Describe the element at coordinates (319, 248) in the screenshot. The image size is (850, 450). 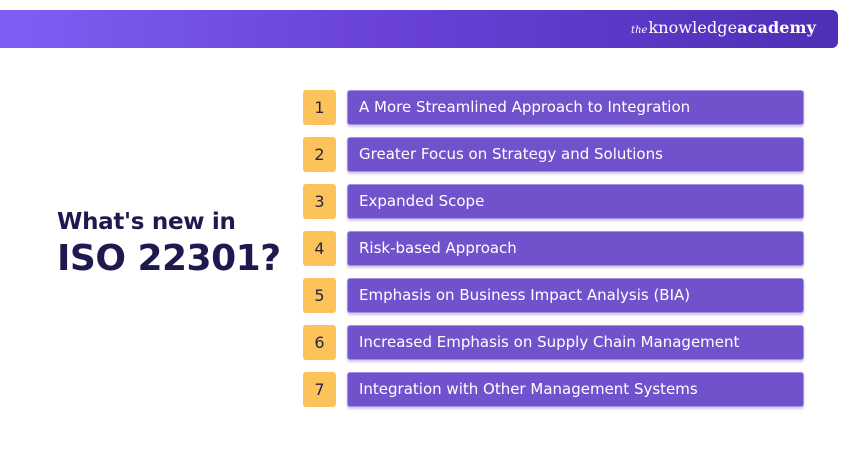
I see `item-number-badge: 4` at that location.